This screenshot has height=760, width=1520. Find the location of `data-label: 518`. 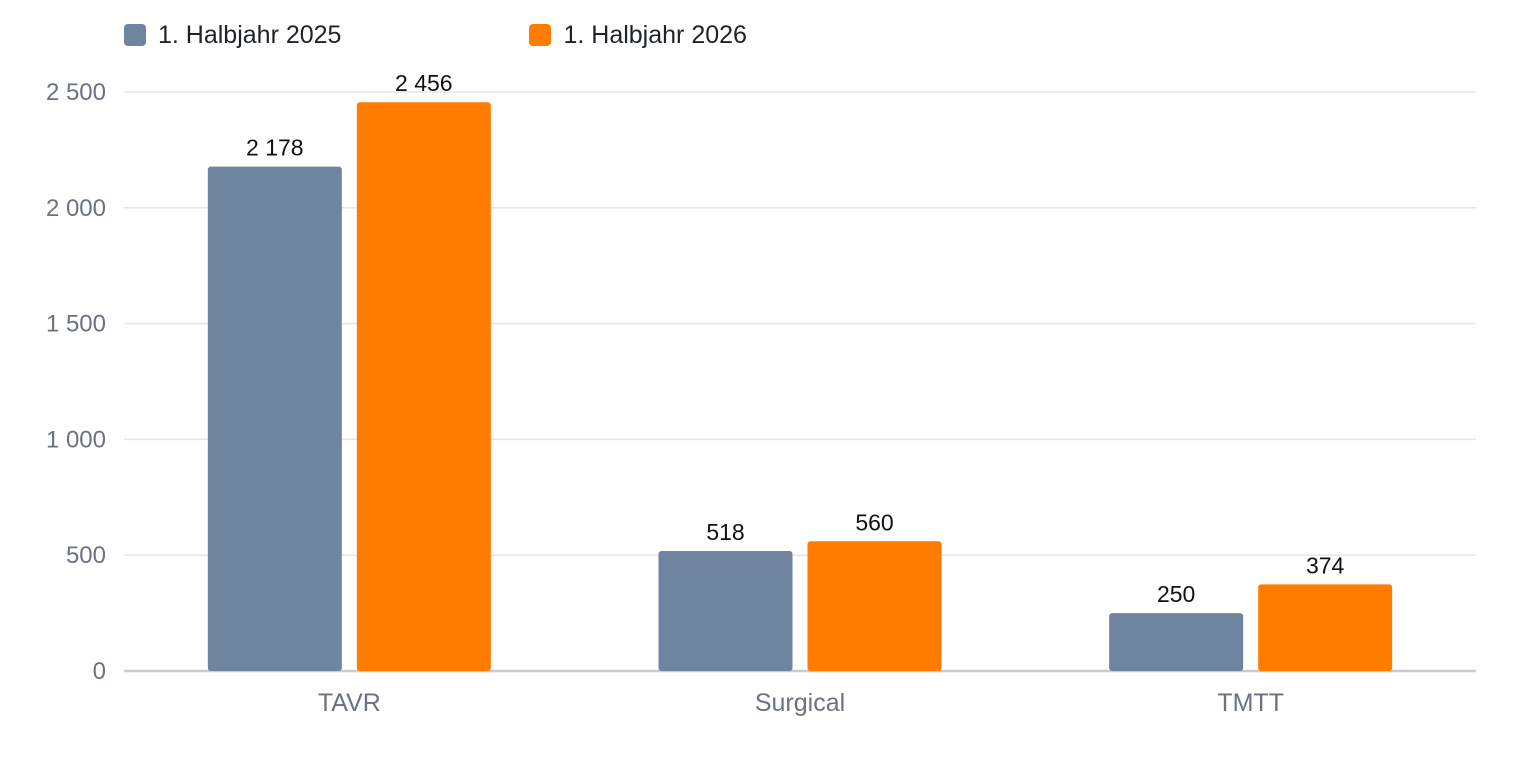

data-label: 518 is located at coordinates (725, 532).